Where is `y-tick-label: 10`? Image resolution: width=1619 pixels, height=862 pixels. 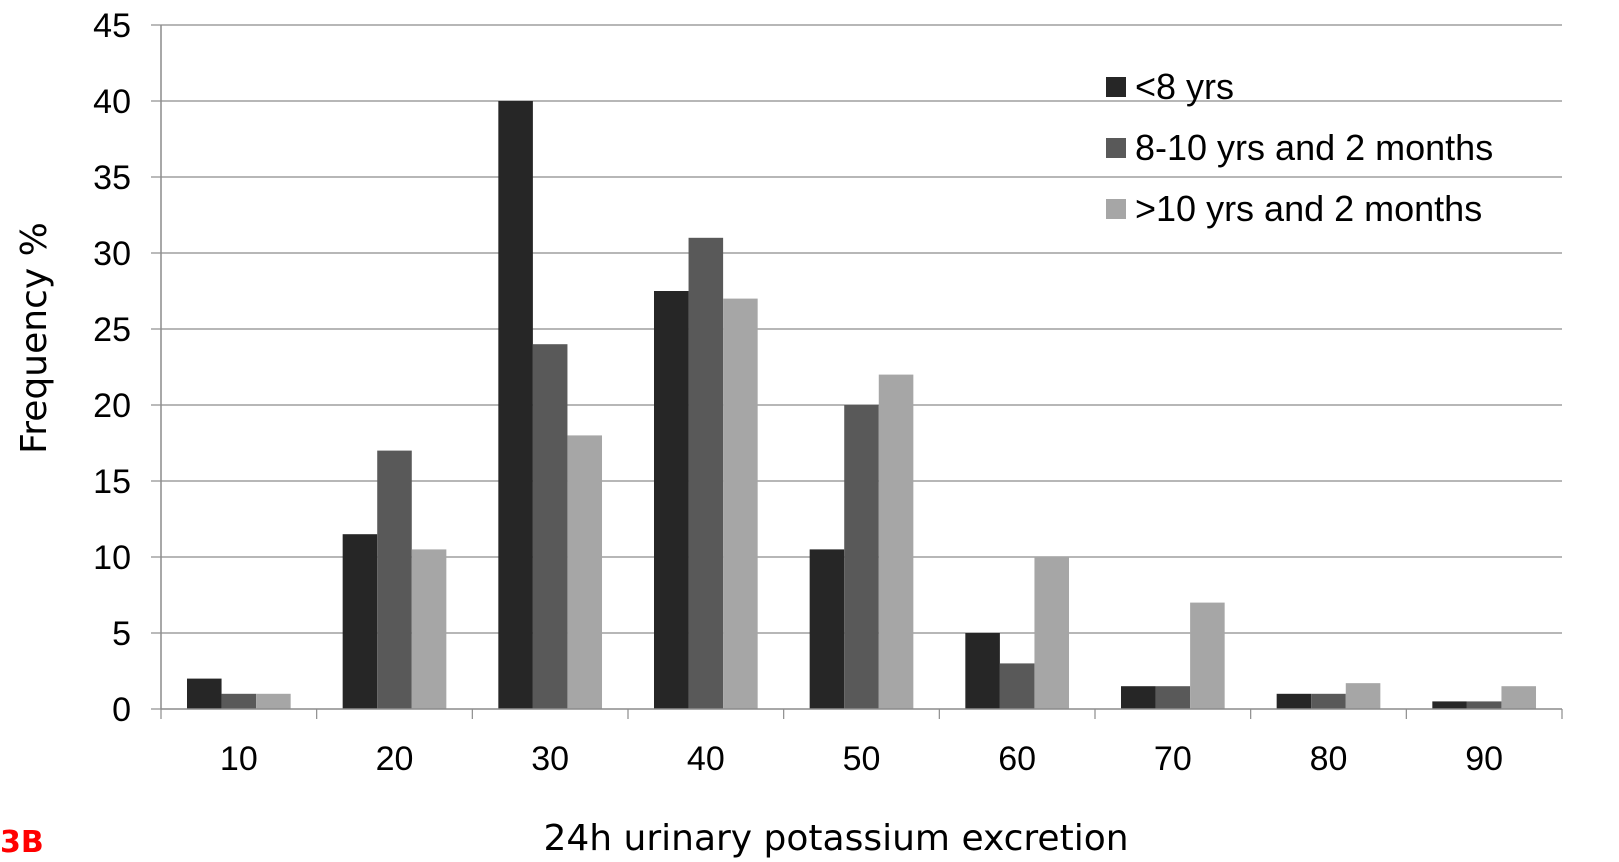 y-tick-label: 10 is located at coordinates (112, 558).